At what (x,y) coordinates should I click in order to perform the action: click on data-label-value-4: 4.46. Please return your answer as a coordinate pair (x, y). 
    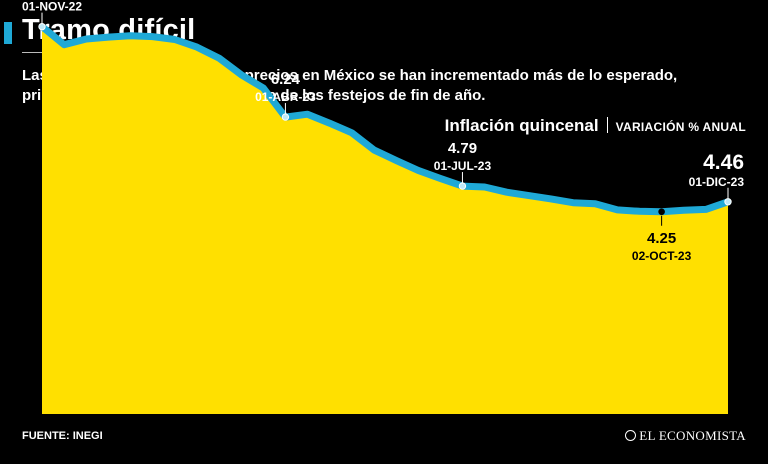
    Looking at the image, I should click on (723, 162).